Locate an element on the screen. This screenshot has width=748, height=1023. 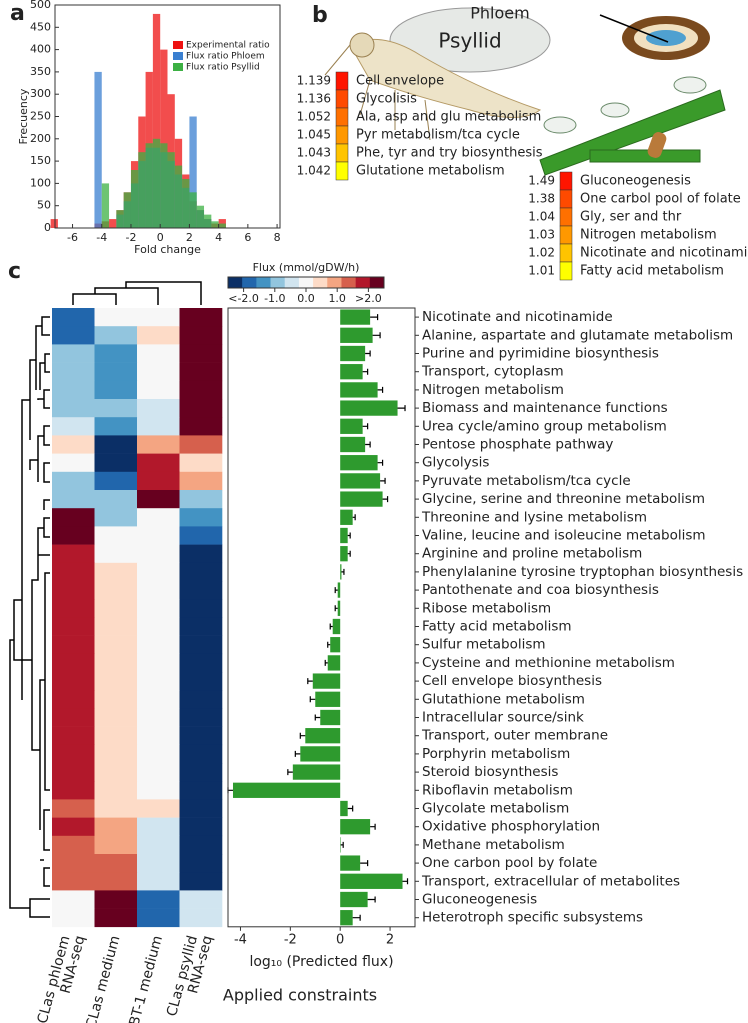
rank-label: Glutatione metabolism is located at coordinates (430, 171).